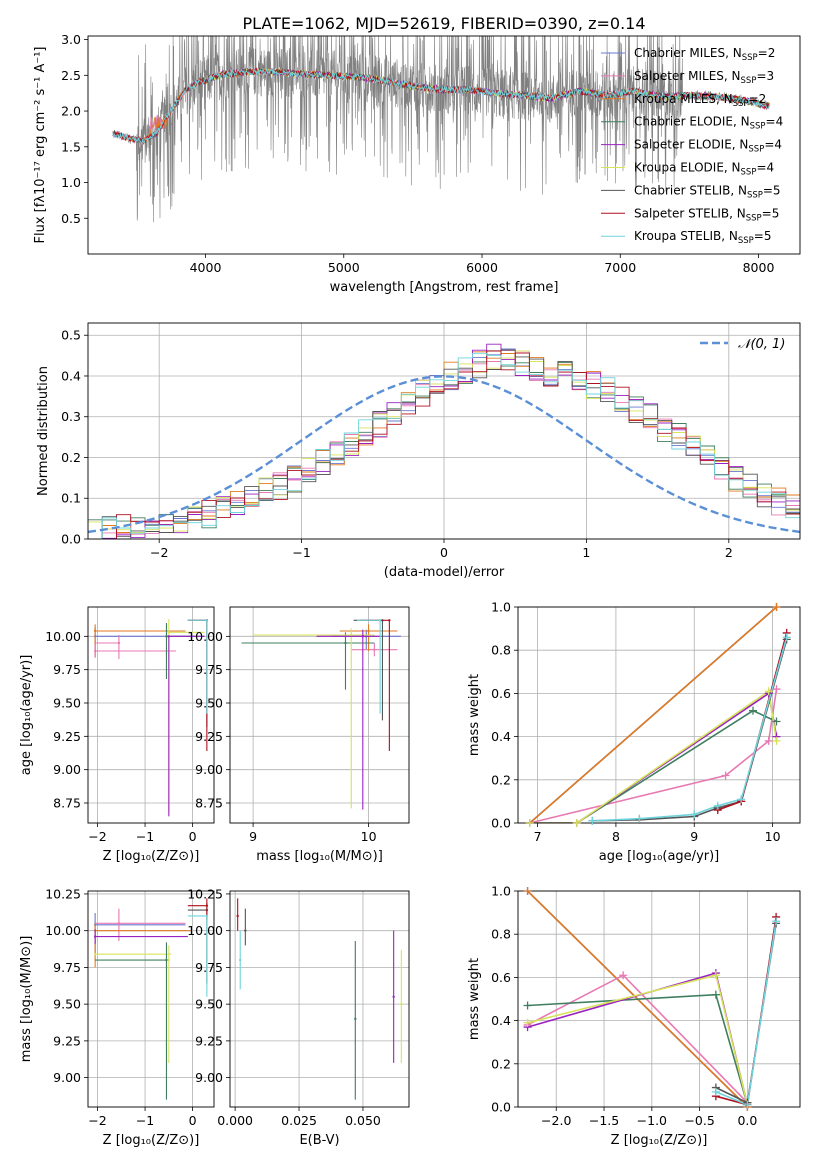  I want to click on series-line-kroupa_stelib, so click(690, 729).